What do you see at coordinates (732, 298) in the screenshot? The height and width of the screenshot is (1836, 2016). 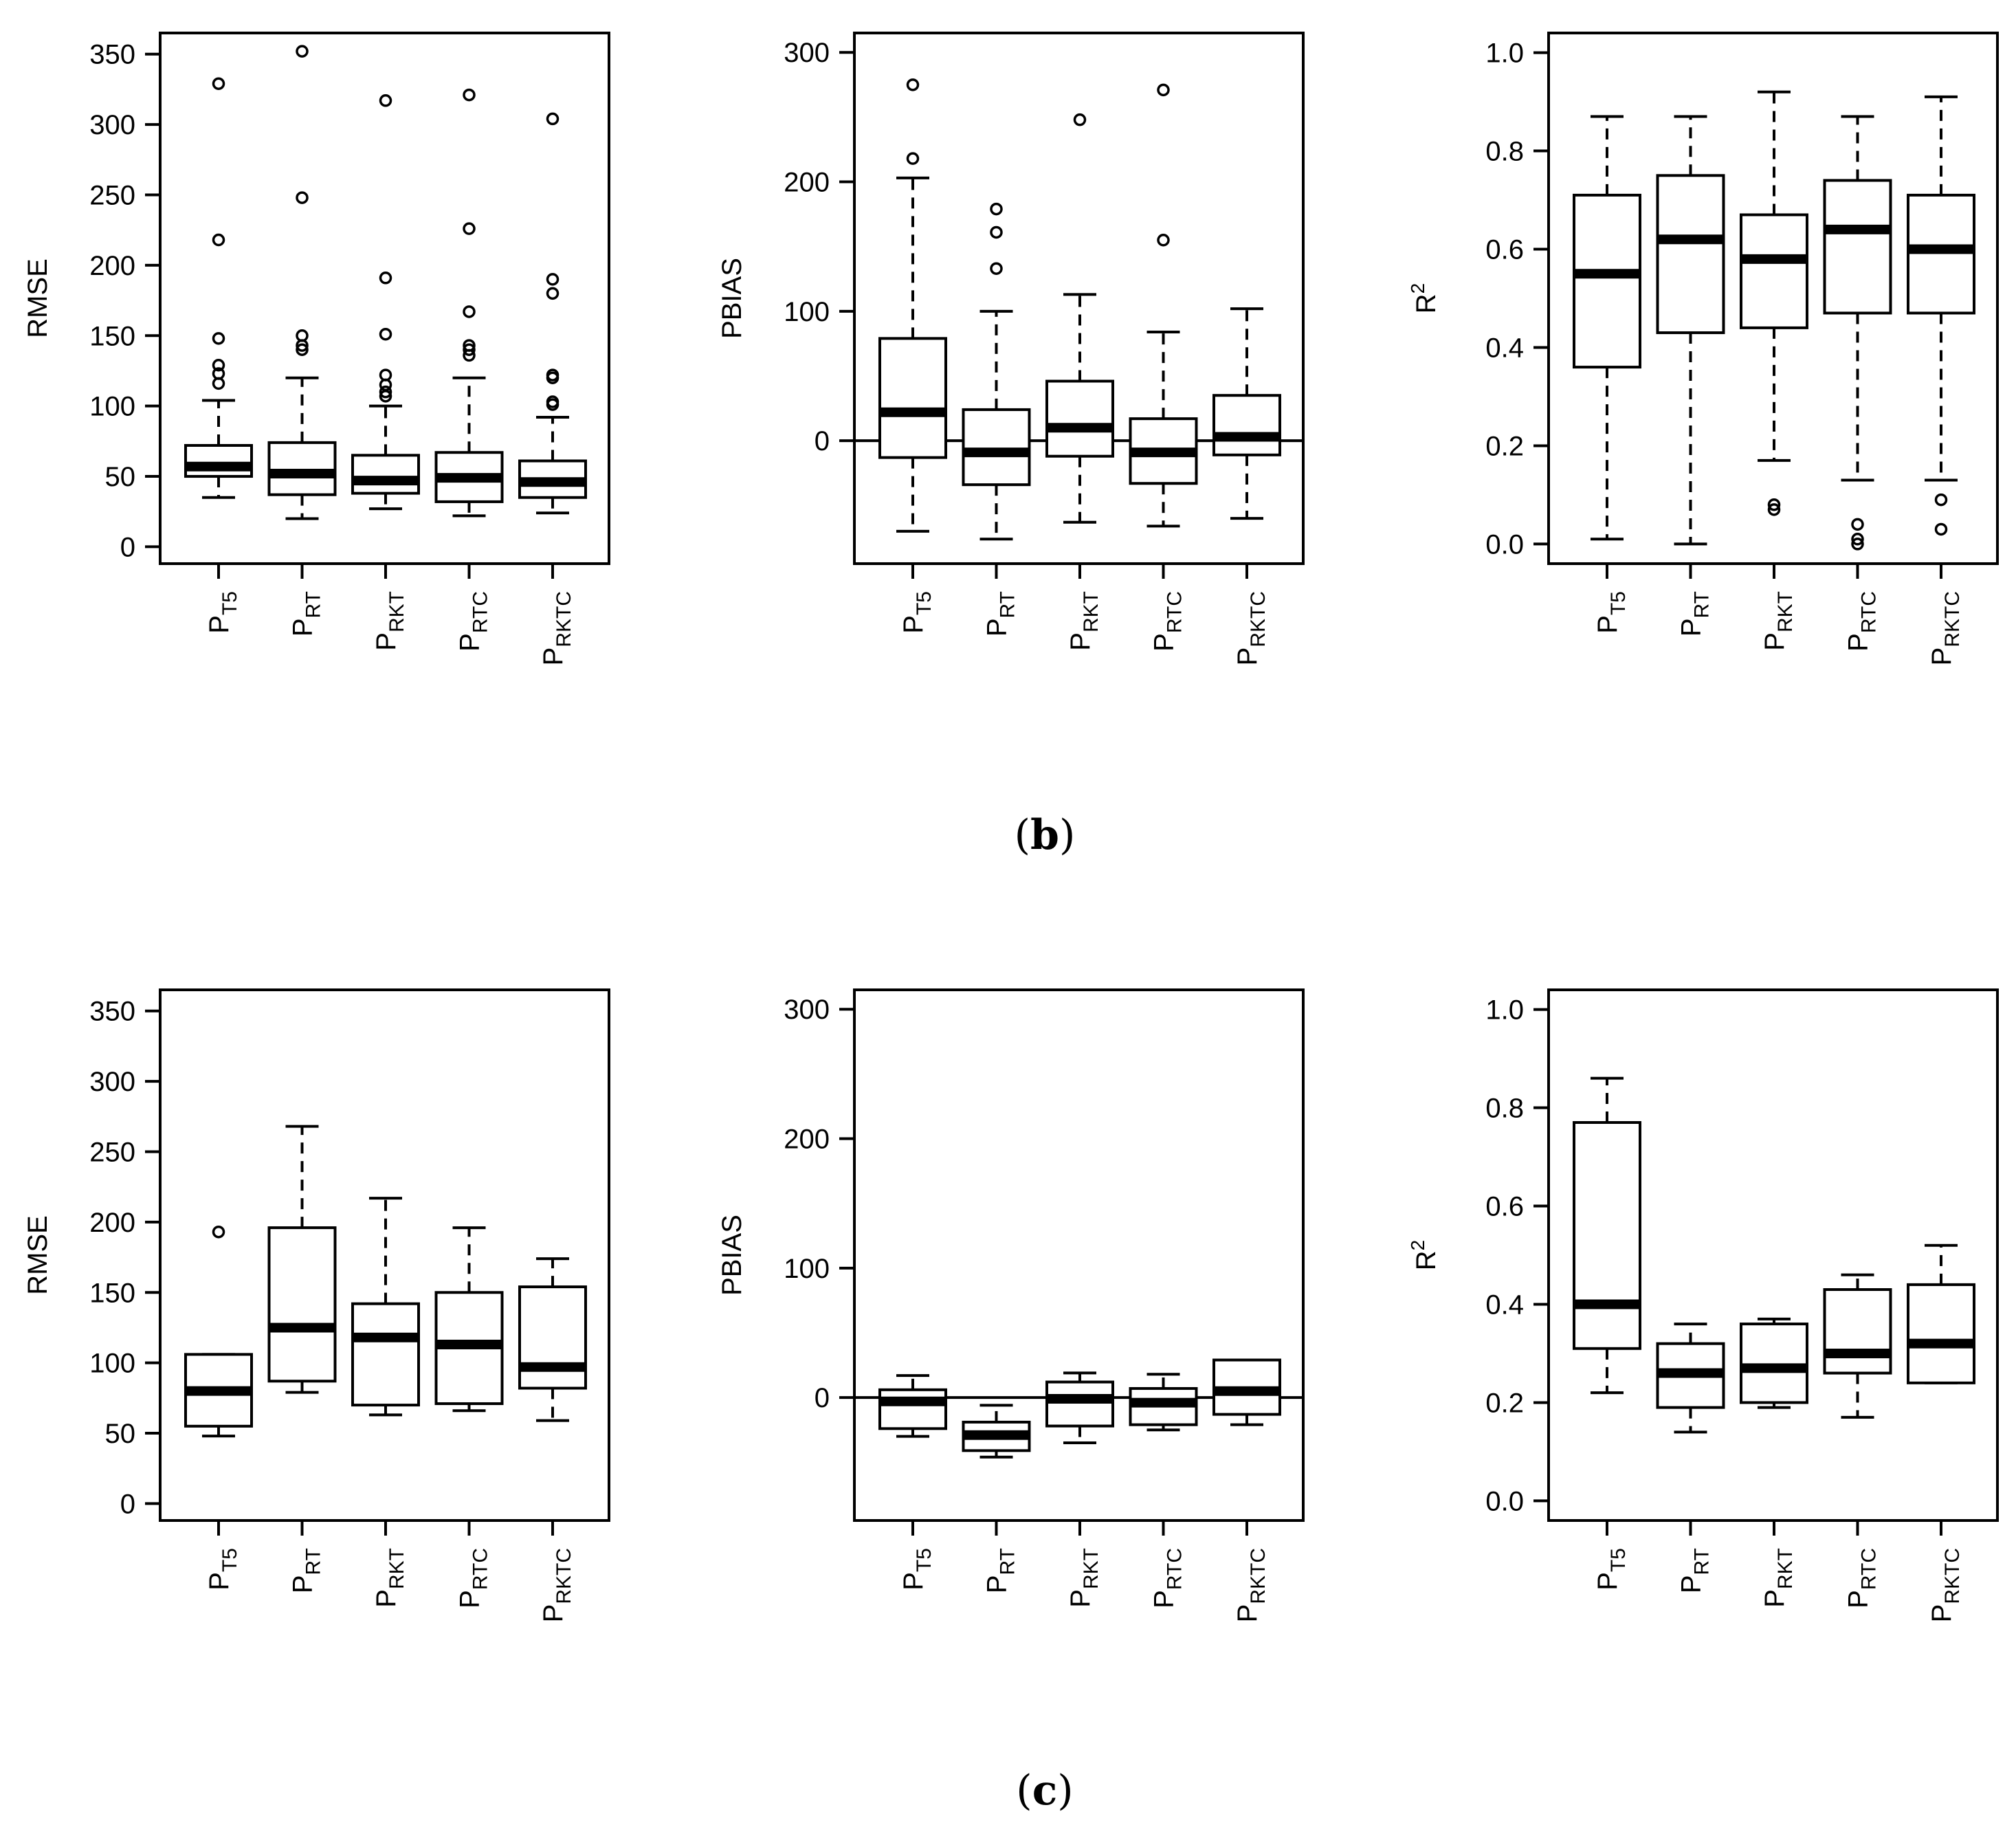 I see `y-axis-title: PBIAS` at bounding box center [732, 298].